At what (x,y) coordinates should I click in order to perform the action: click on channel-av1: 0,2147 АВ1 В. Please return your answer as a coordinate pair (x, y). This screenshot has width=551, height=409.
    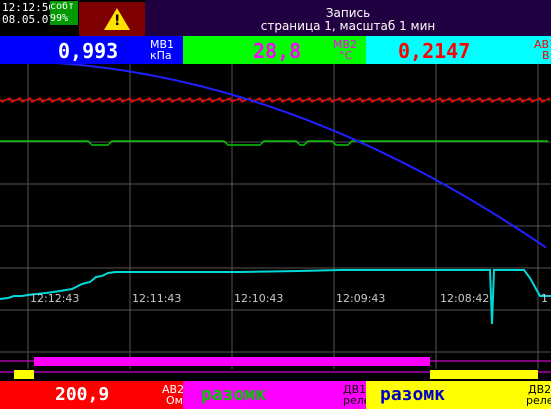
    Looking at the image, I should click on (458, 50).